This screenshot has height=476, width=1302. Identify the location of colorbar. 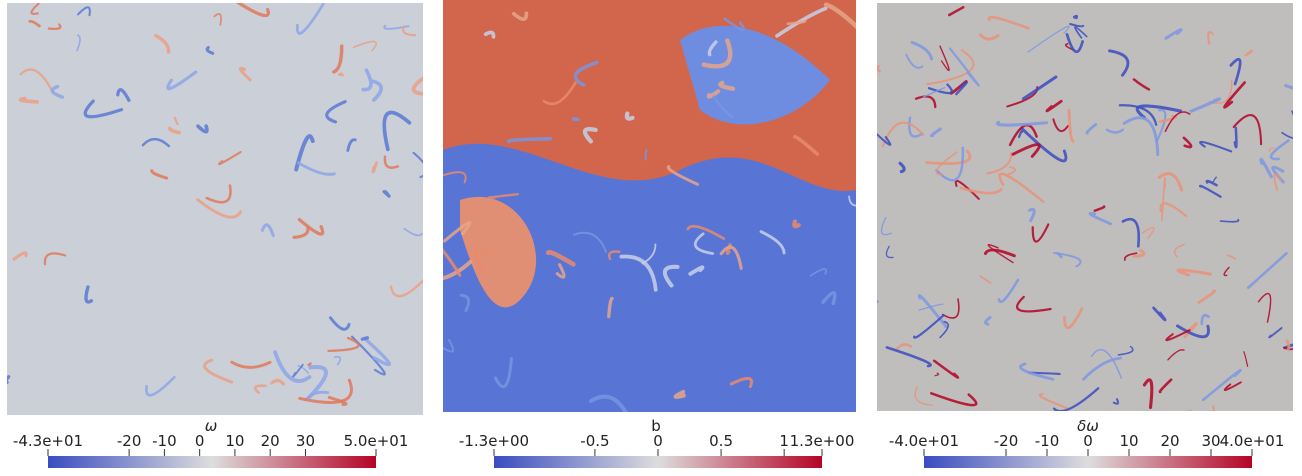
(212, 462).